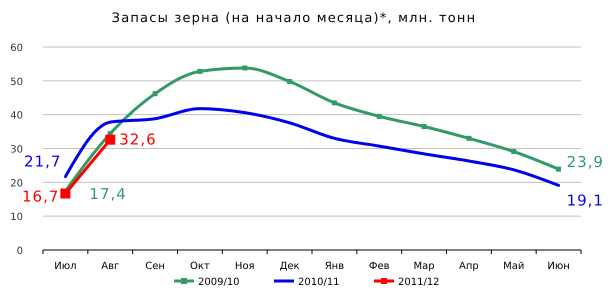 This screenshot has width=608, height=295. What do you see at coordinates (16, 150) in the screenshot?
I see `y-tick-label: 30` at bounding box center [16, 150].